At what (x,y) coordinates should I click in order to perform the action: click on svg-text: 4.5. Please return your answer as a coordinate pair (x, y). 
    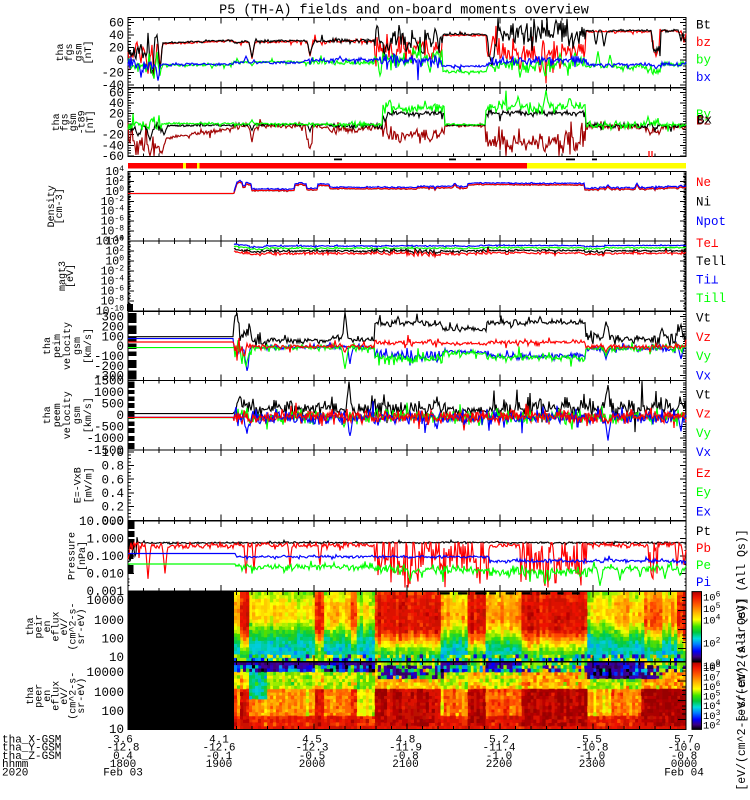
    Looking at the image, I should click on (312, 741).